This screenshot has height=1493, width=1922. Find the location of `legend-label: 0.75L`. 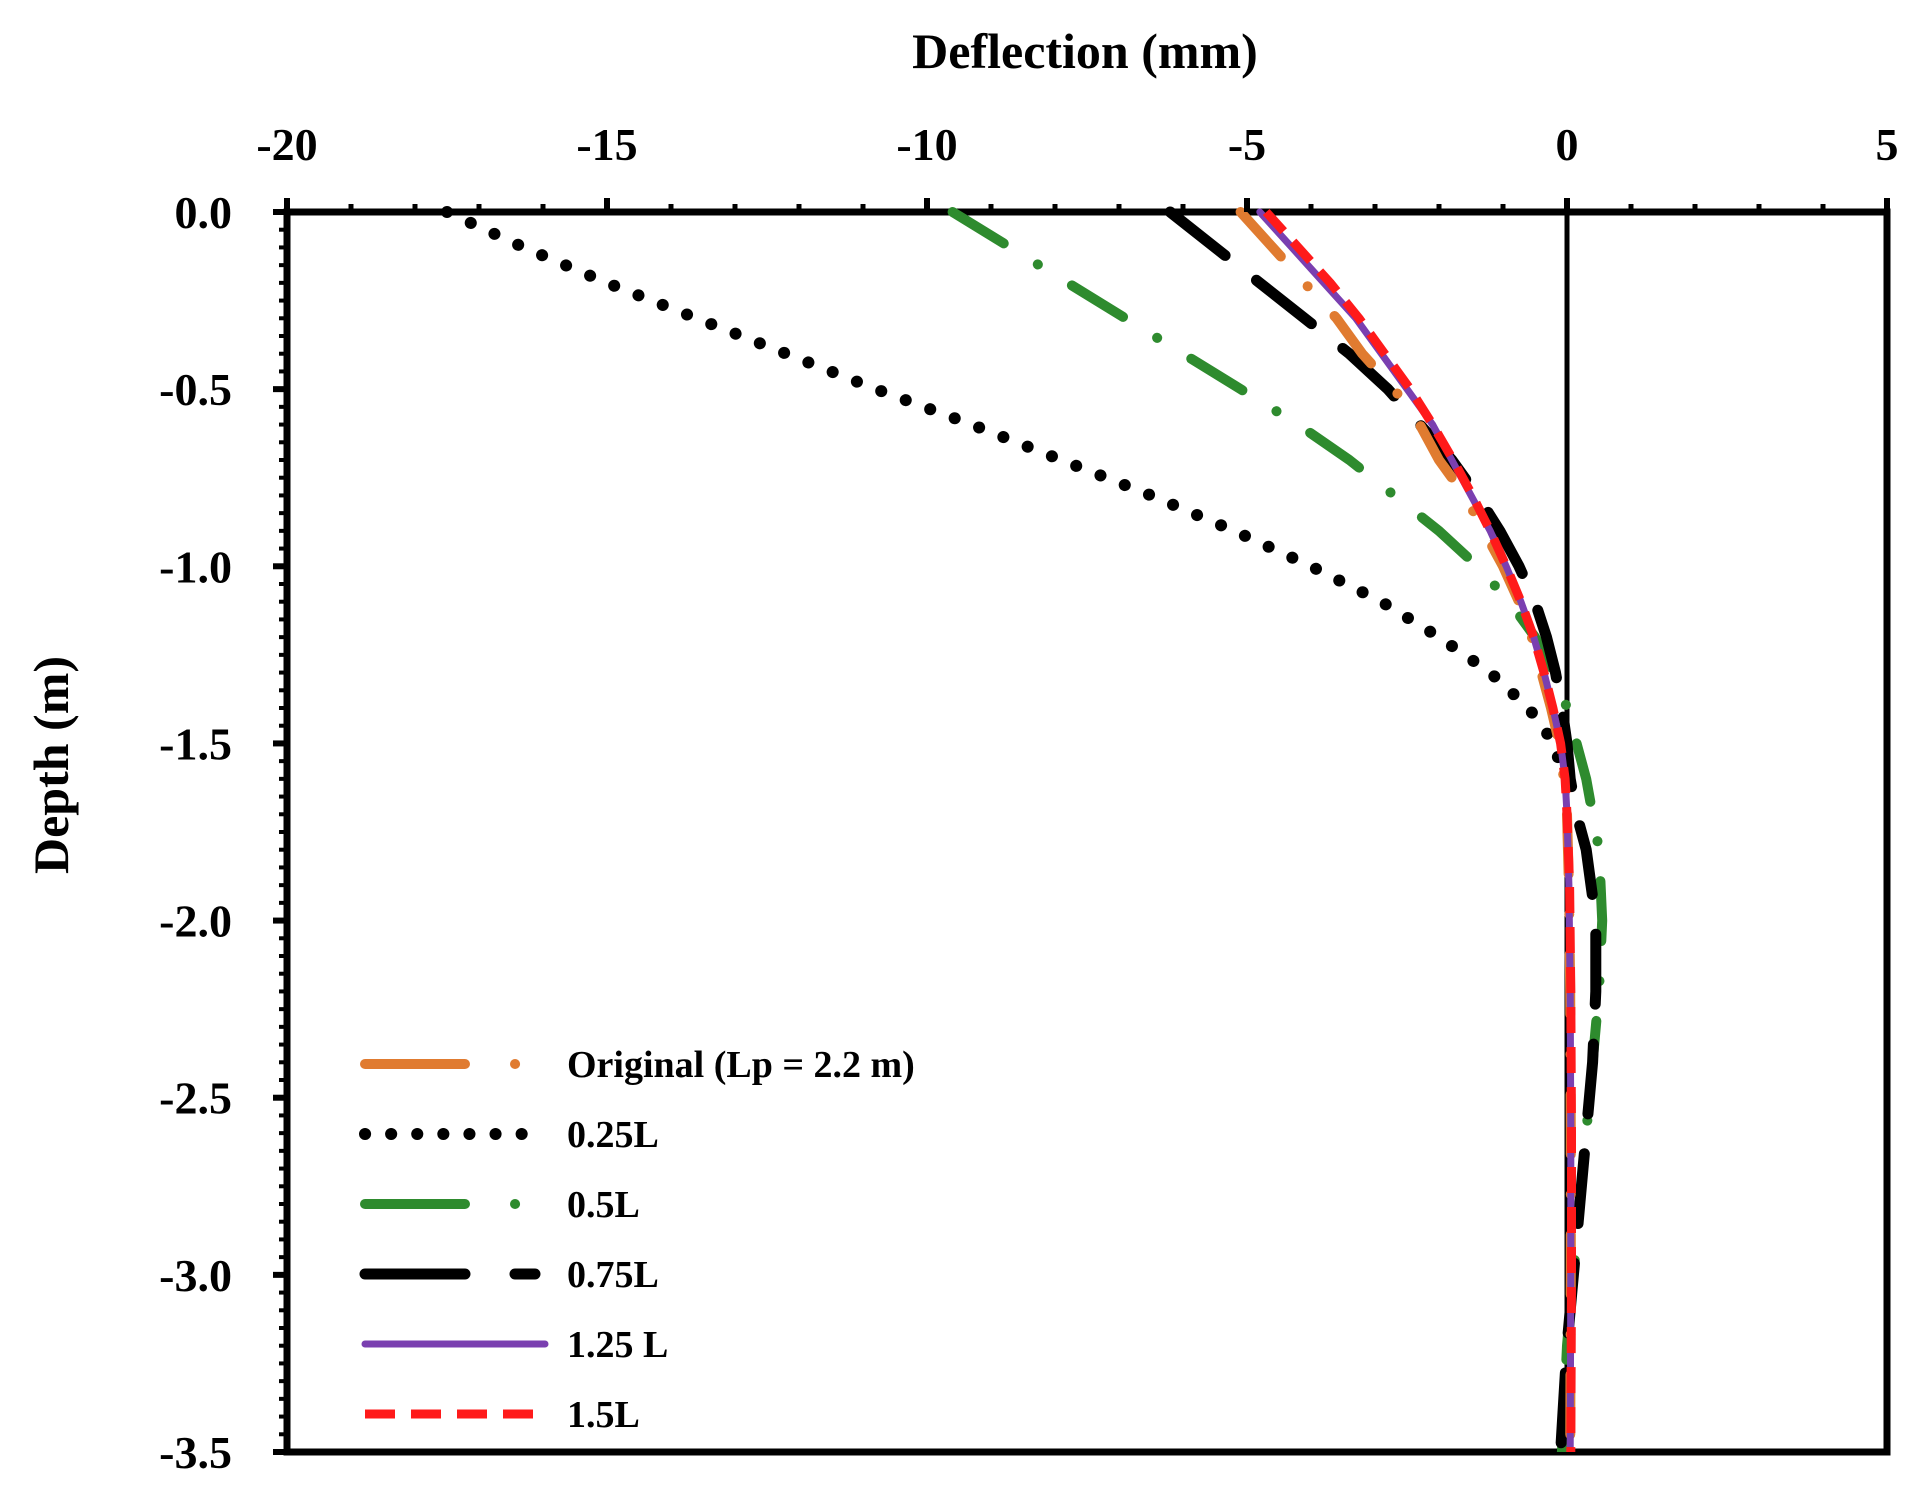

legend-label: 0.75L is located at coordinates (613, 1275).